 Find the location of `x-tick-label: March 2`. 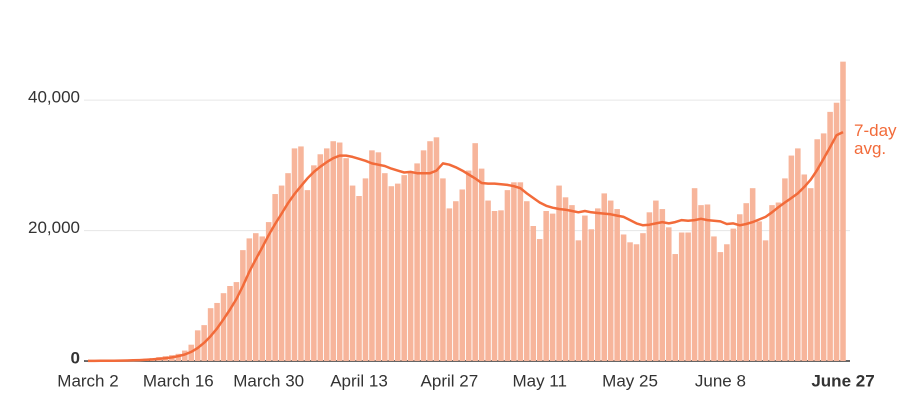

x-tick-label: March 2 is located at coordinates (87, 380).